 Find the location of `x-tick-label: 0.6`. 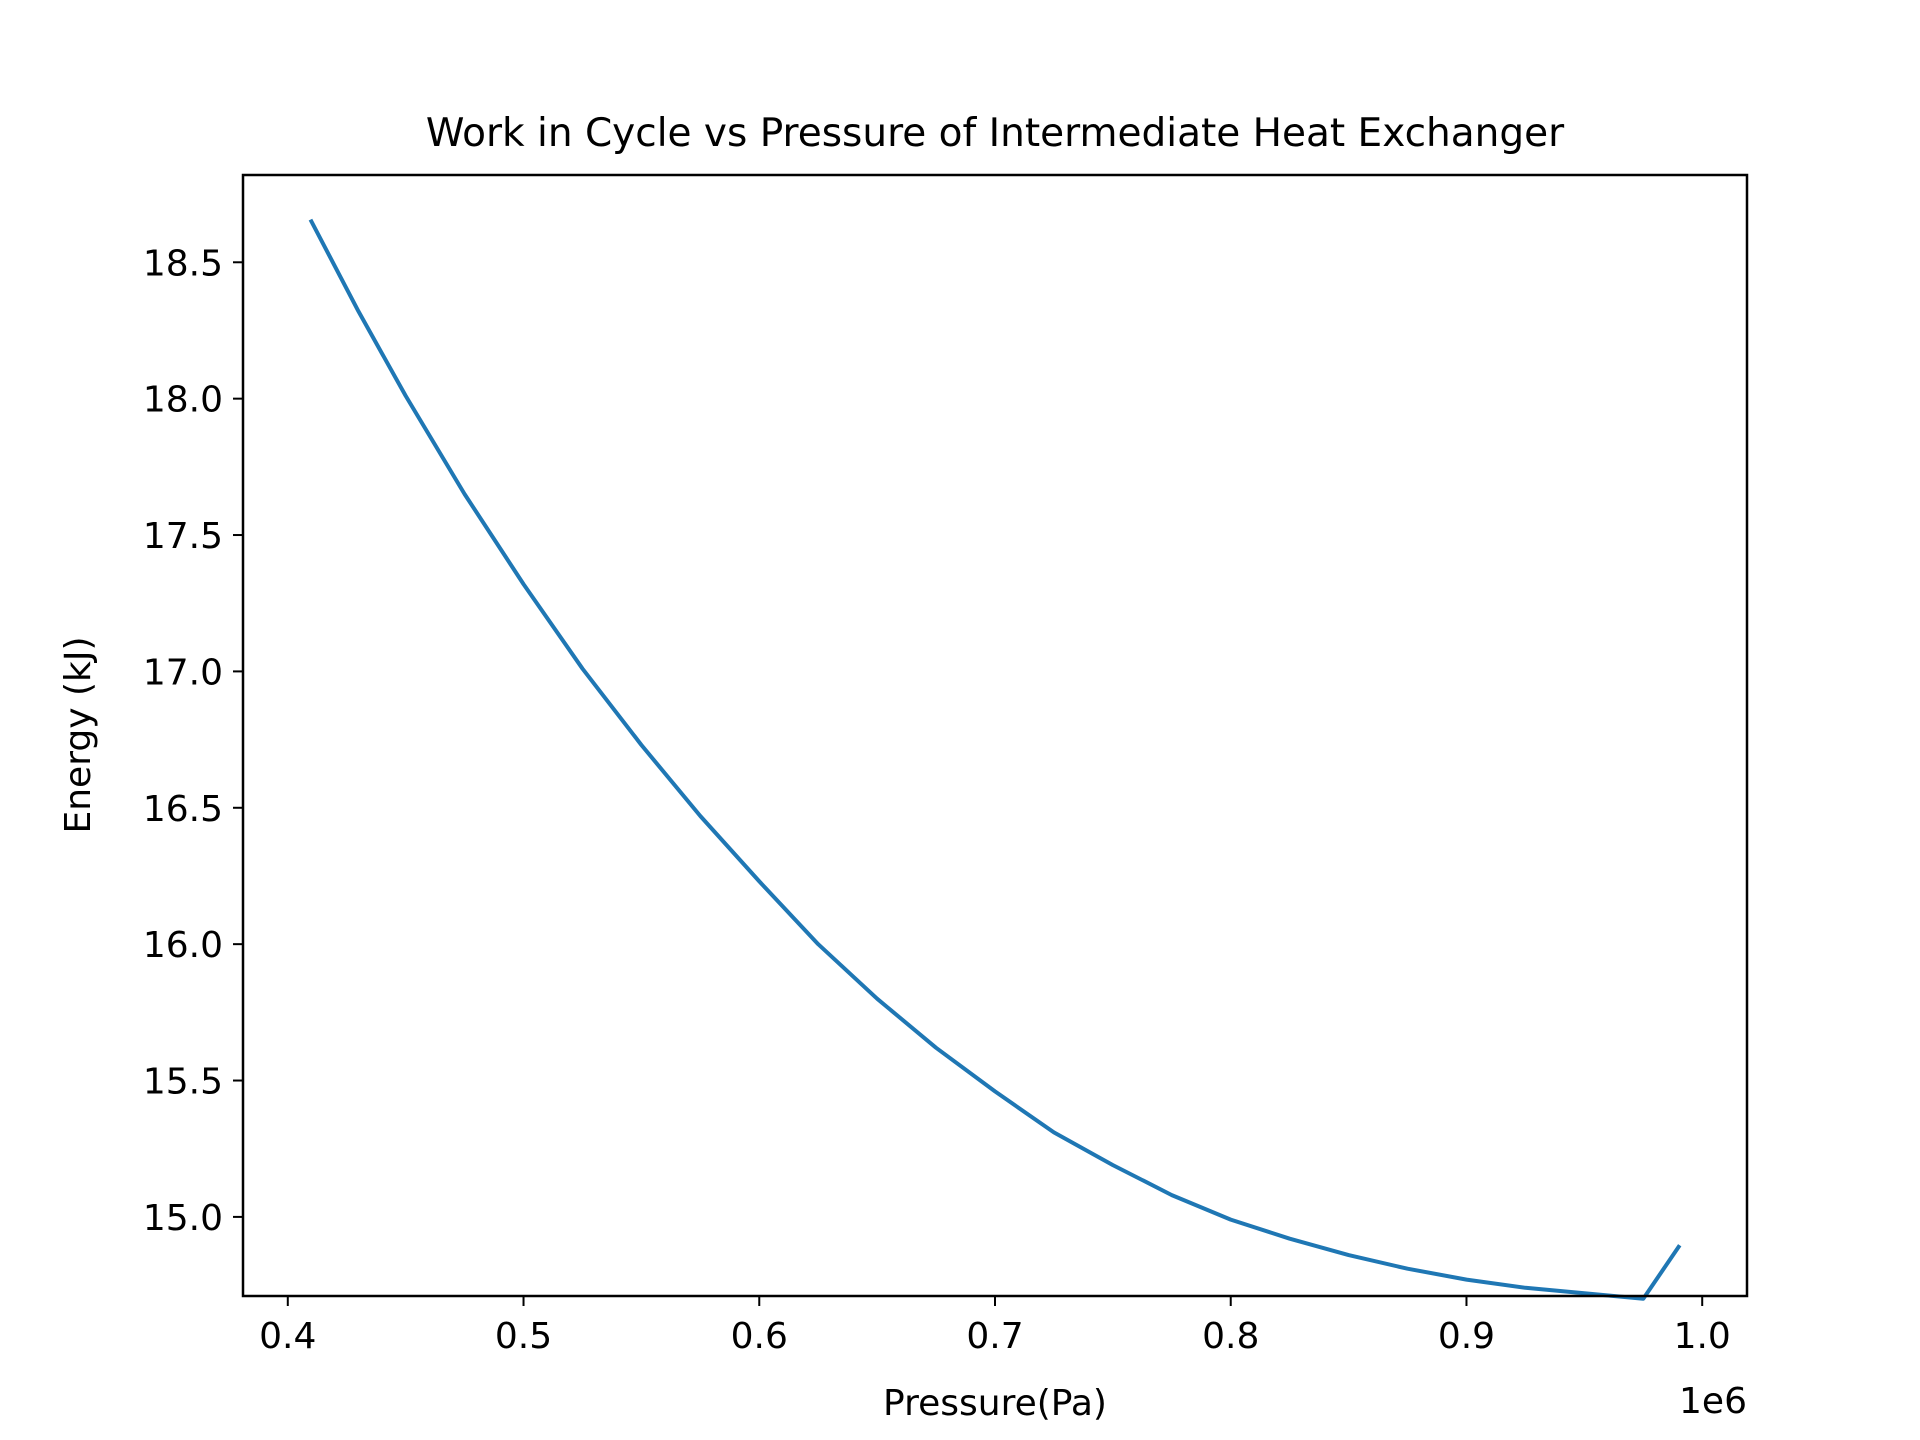

x-tick-label: 0.6 is located at coordinates (759, 1336).